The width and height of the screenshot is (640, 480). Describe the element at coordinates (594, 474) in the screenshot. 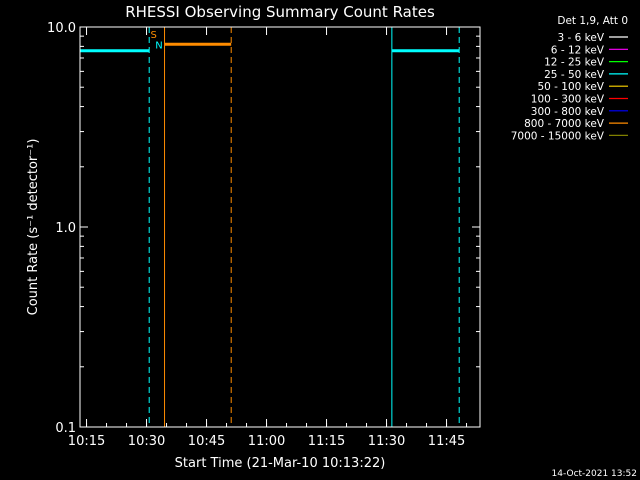

I see `footer-timestamp: 14-Oct-2021 13:52` at that location.